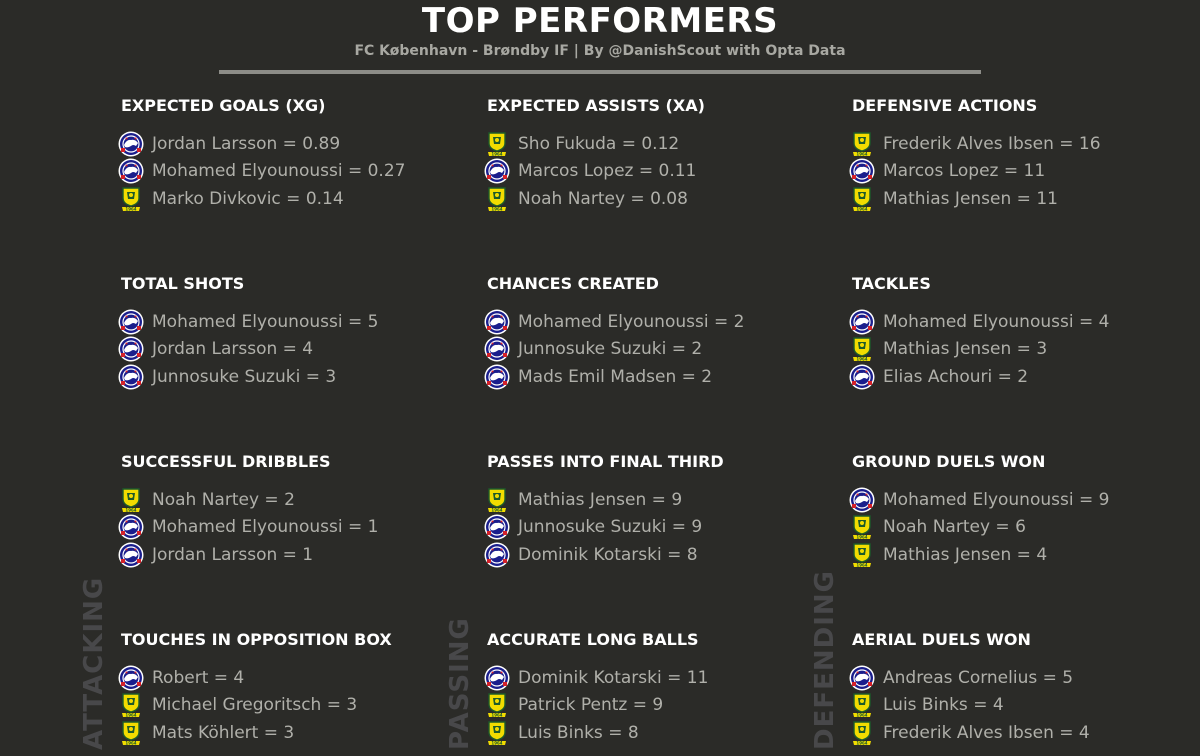  Describe the element at coordinates (1019, 500) in the screenshot. I see `player-row: Mohamed Elyounoussi = 9` at that location.